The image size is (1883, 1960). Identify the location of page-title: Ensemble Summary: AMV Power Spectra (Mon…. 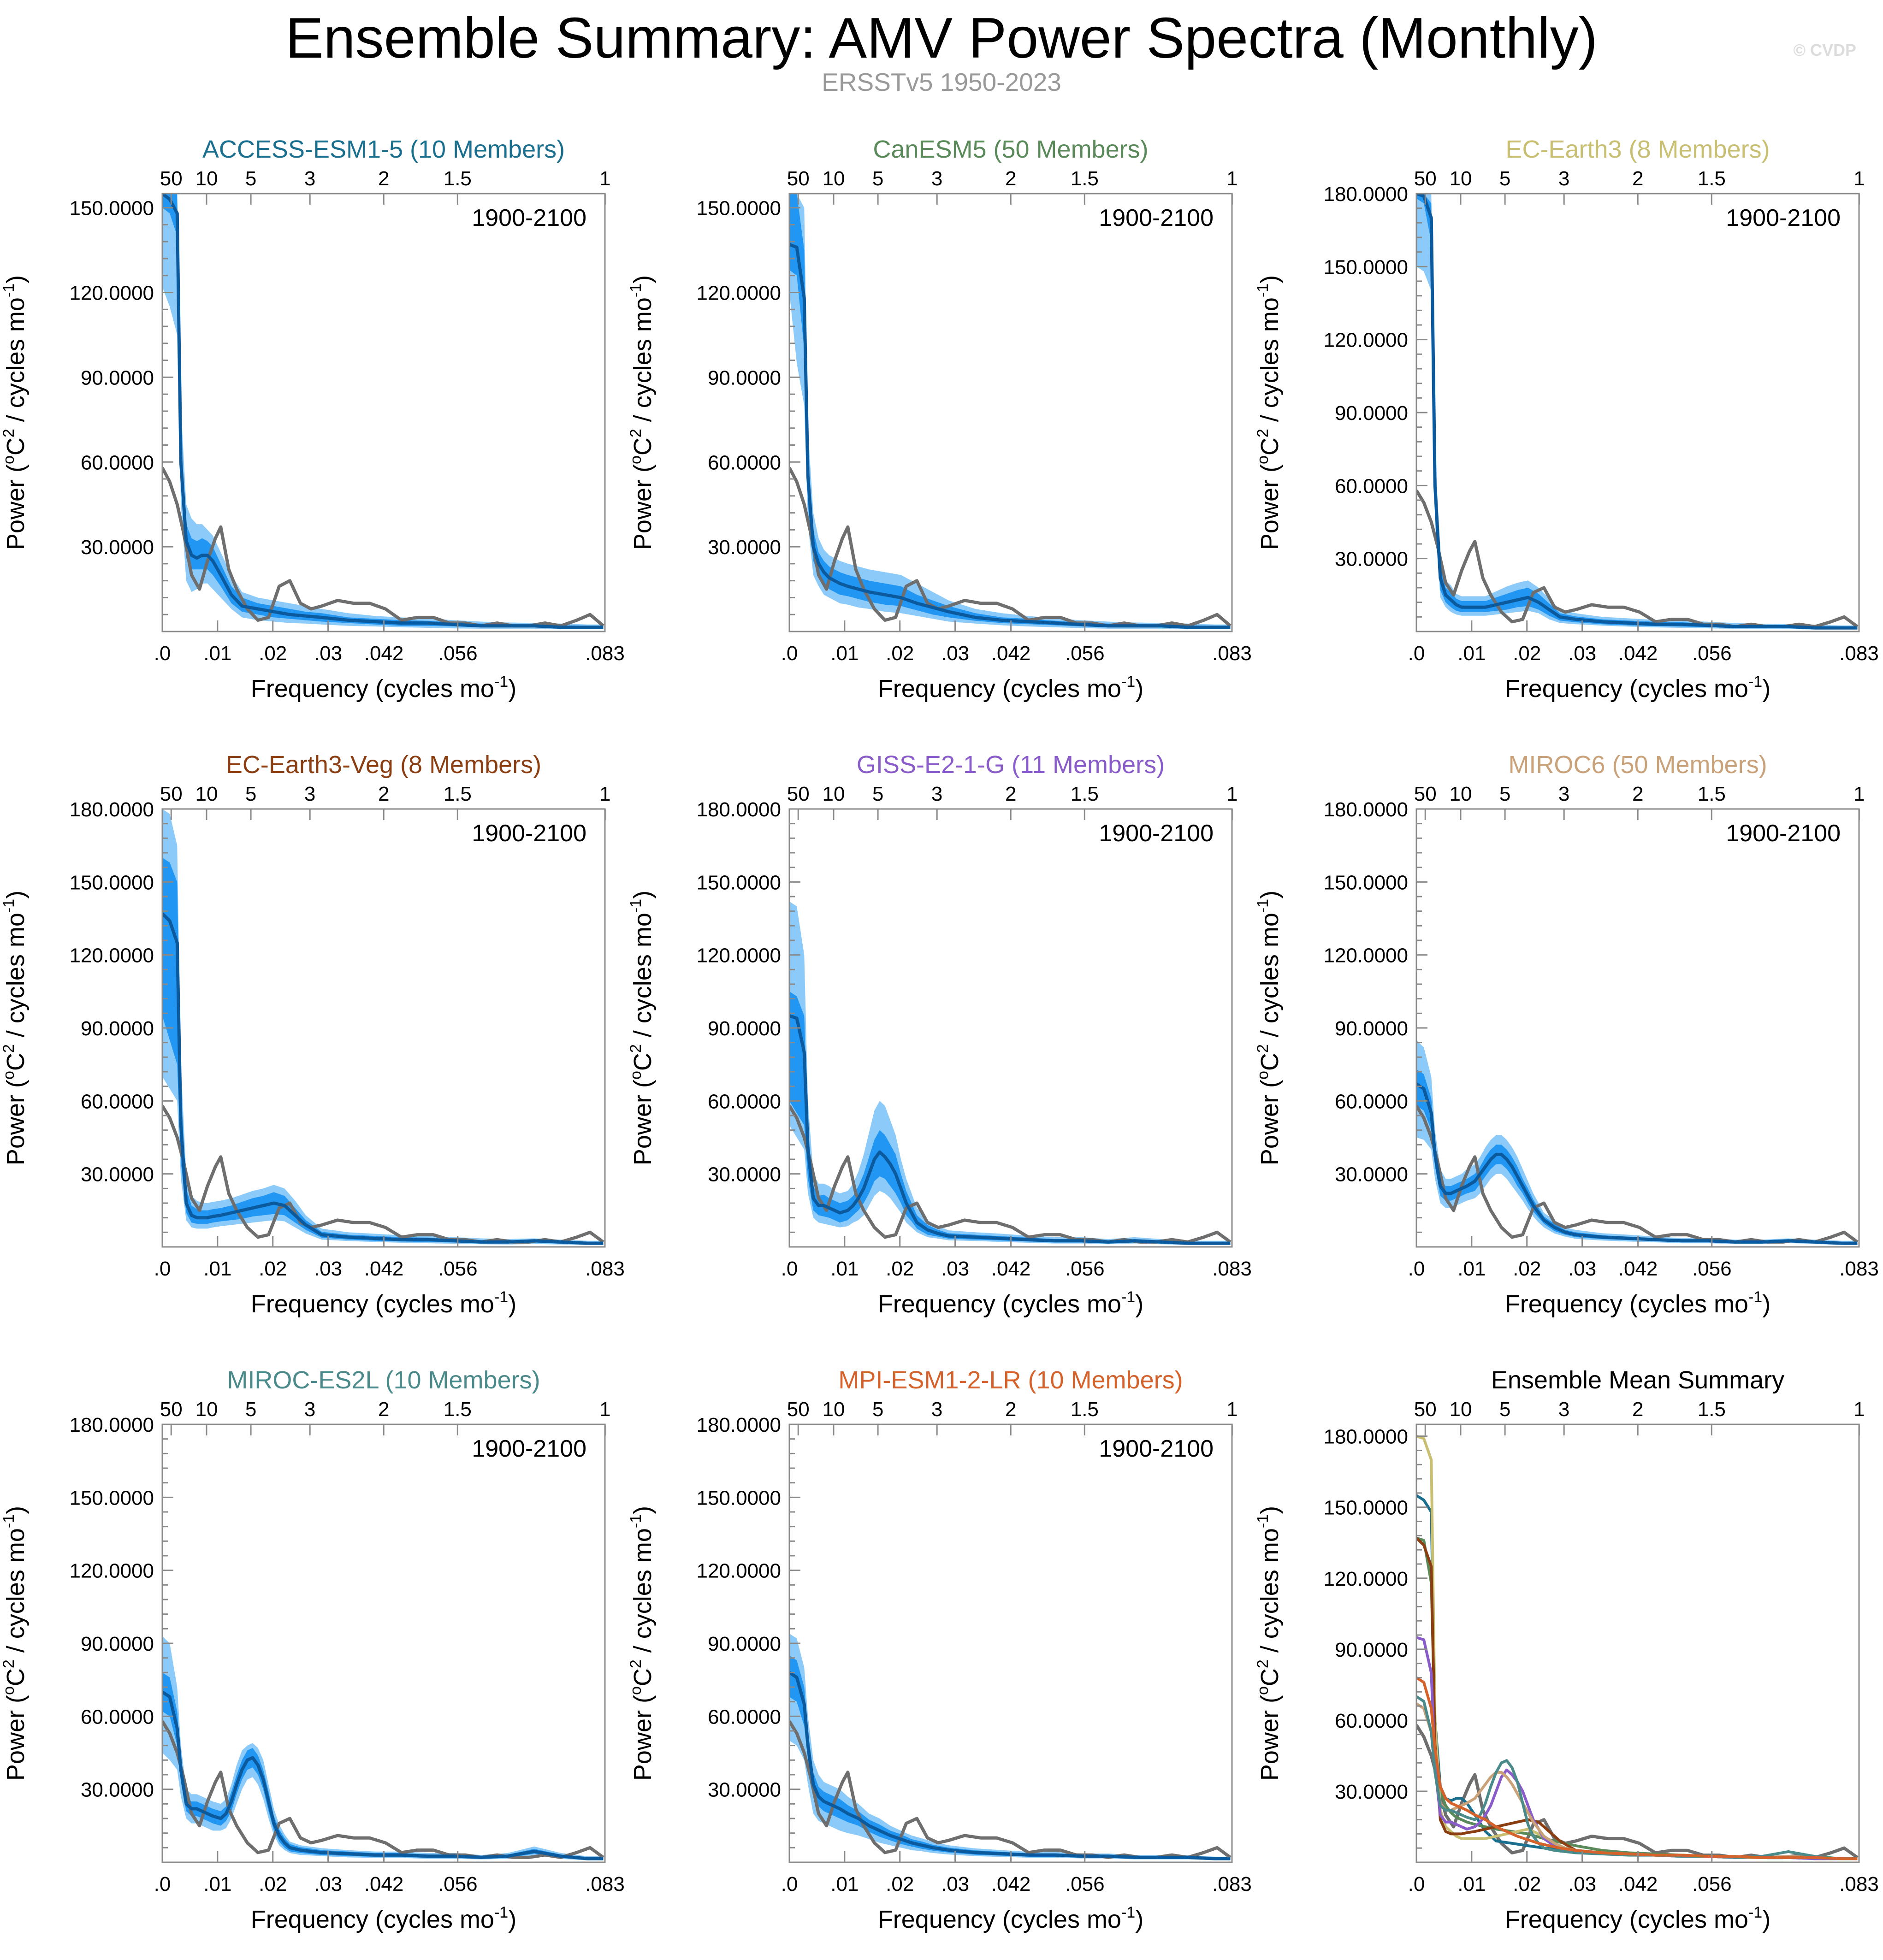
(942, 38).